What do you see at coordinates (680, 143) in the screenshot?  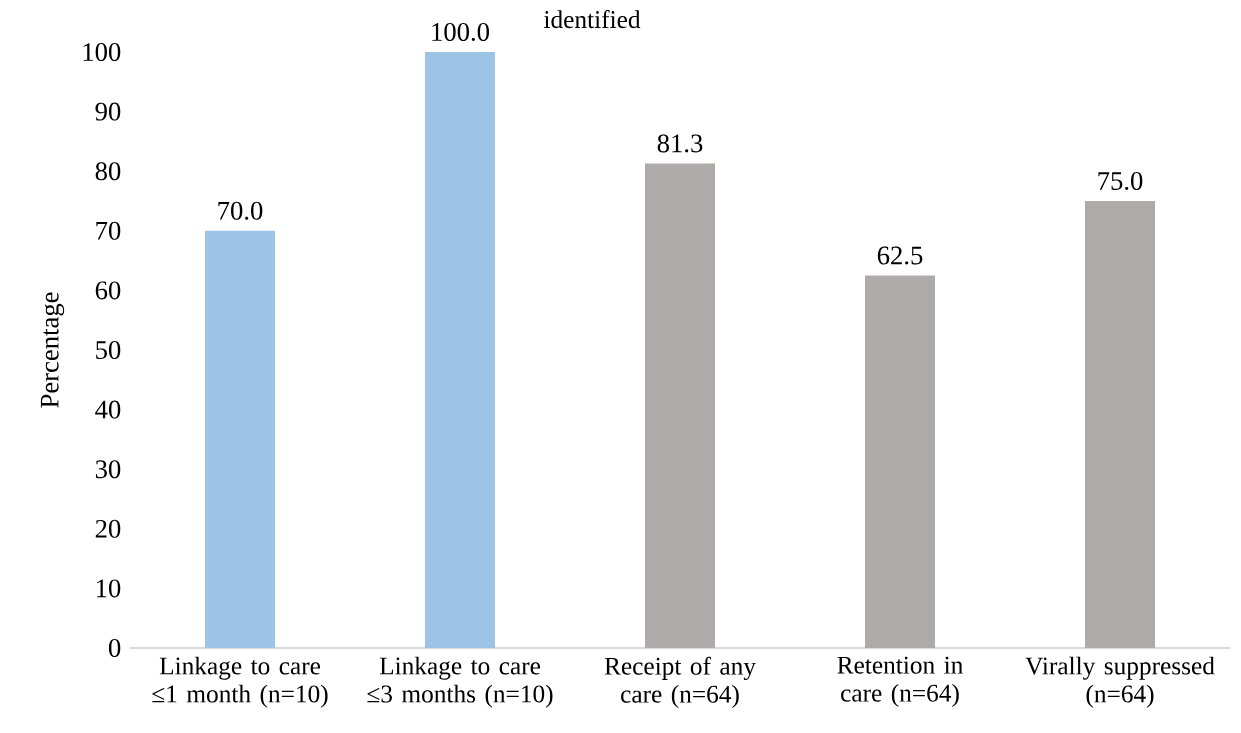 I see `data-label: 81.3` at bounding box center [680, 143].